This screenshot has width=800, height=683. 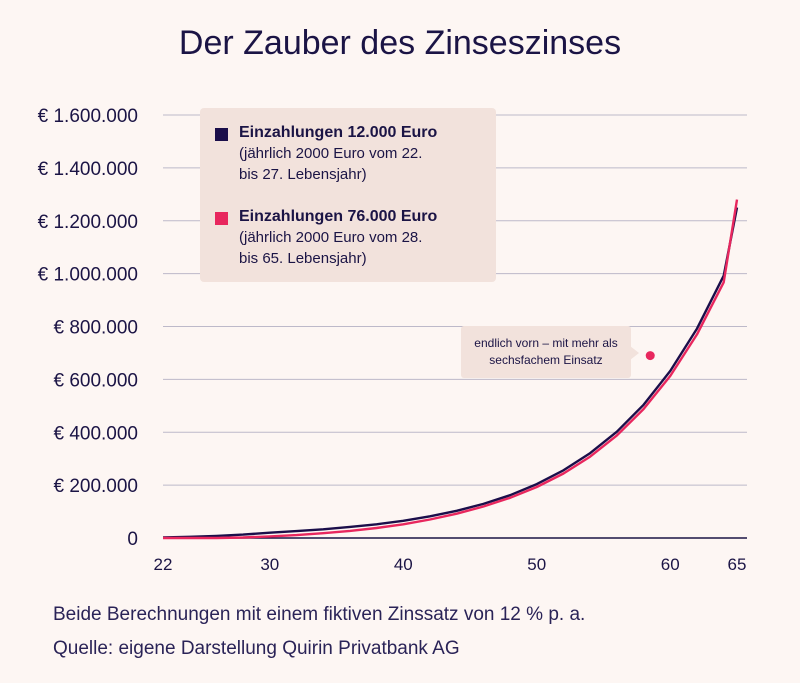 I want to click on y-tick-label: € 1.600.000, so click(x=88, y=116).